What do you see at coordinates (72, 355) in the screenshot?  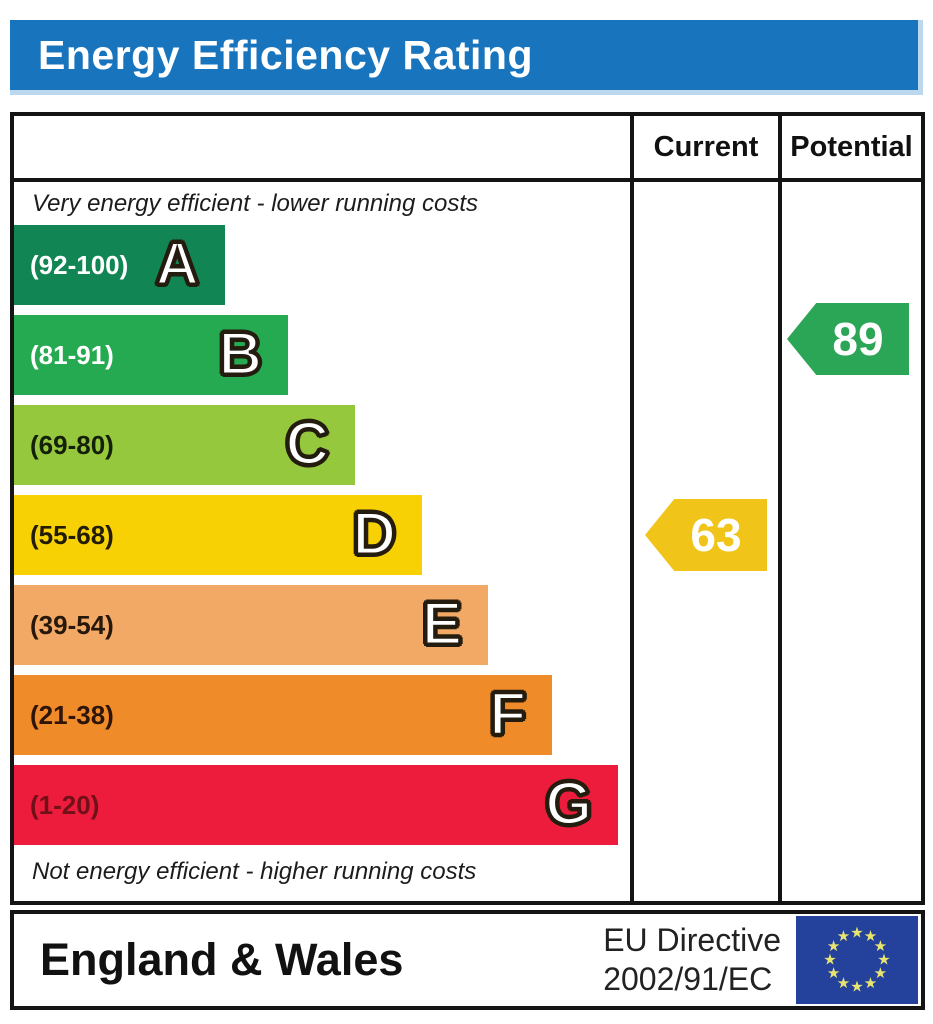 I see `band-range-label: (81-91)` at bounding box center [72, 355].